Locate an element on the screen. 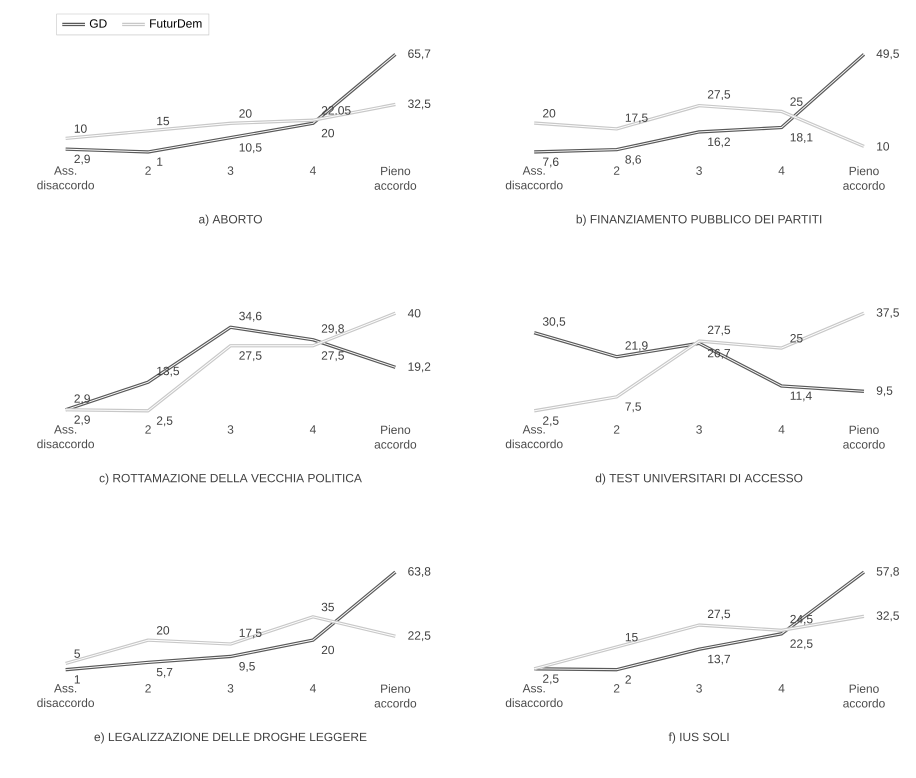 The image size is (916, 778). text: a) ABORTO is located at coordinates (230, 220).